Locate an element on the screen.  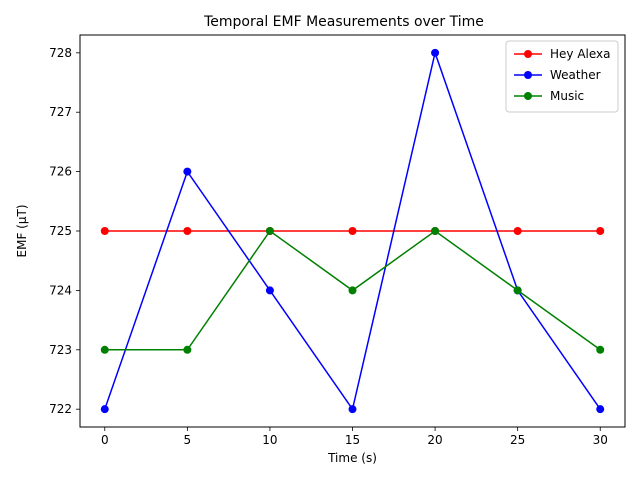
legend-label: Hey Alexa is located at coordinates (580, 54).